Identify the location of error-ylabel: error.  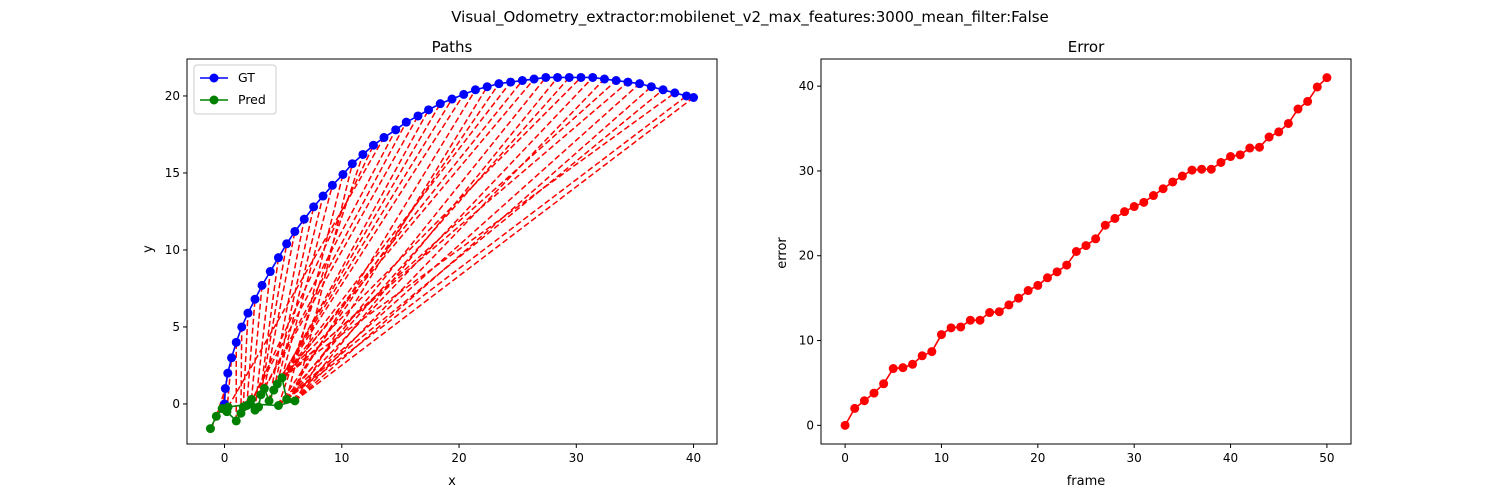
(782, 253).